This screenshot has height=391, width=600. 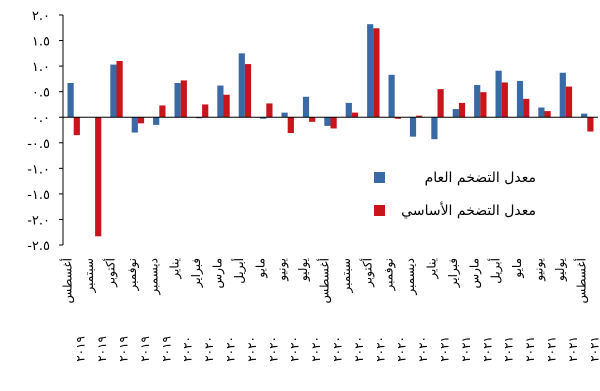 What do you see at coordinates (41, 16) in the screenshot?
I see `y-tick-label: ٢.٠` at bounding box center [41, 16].